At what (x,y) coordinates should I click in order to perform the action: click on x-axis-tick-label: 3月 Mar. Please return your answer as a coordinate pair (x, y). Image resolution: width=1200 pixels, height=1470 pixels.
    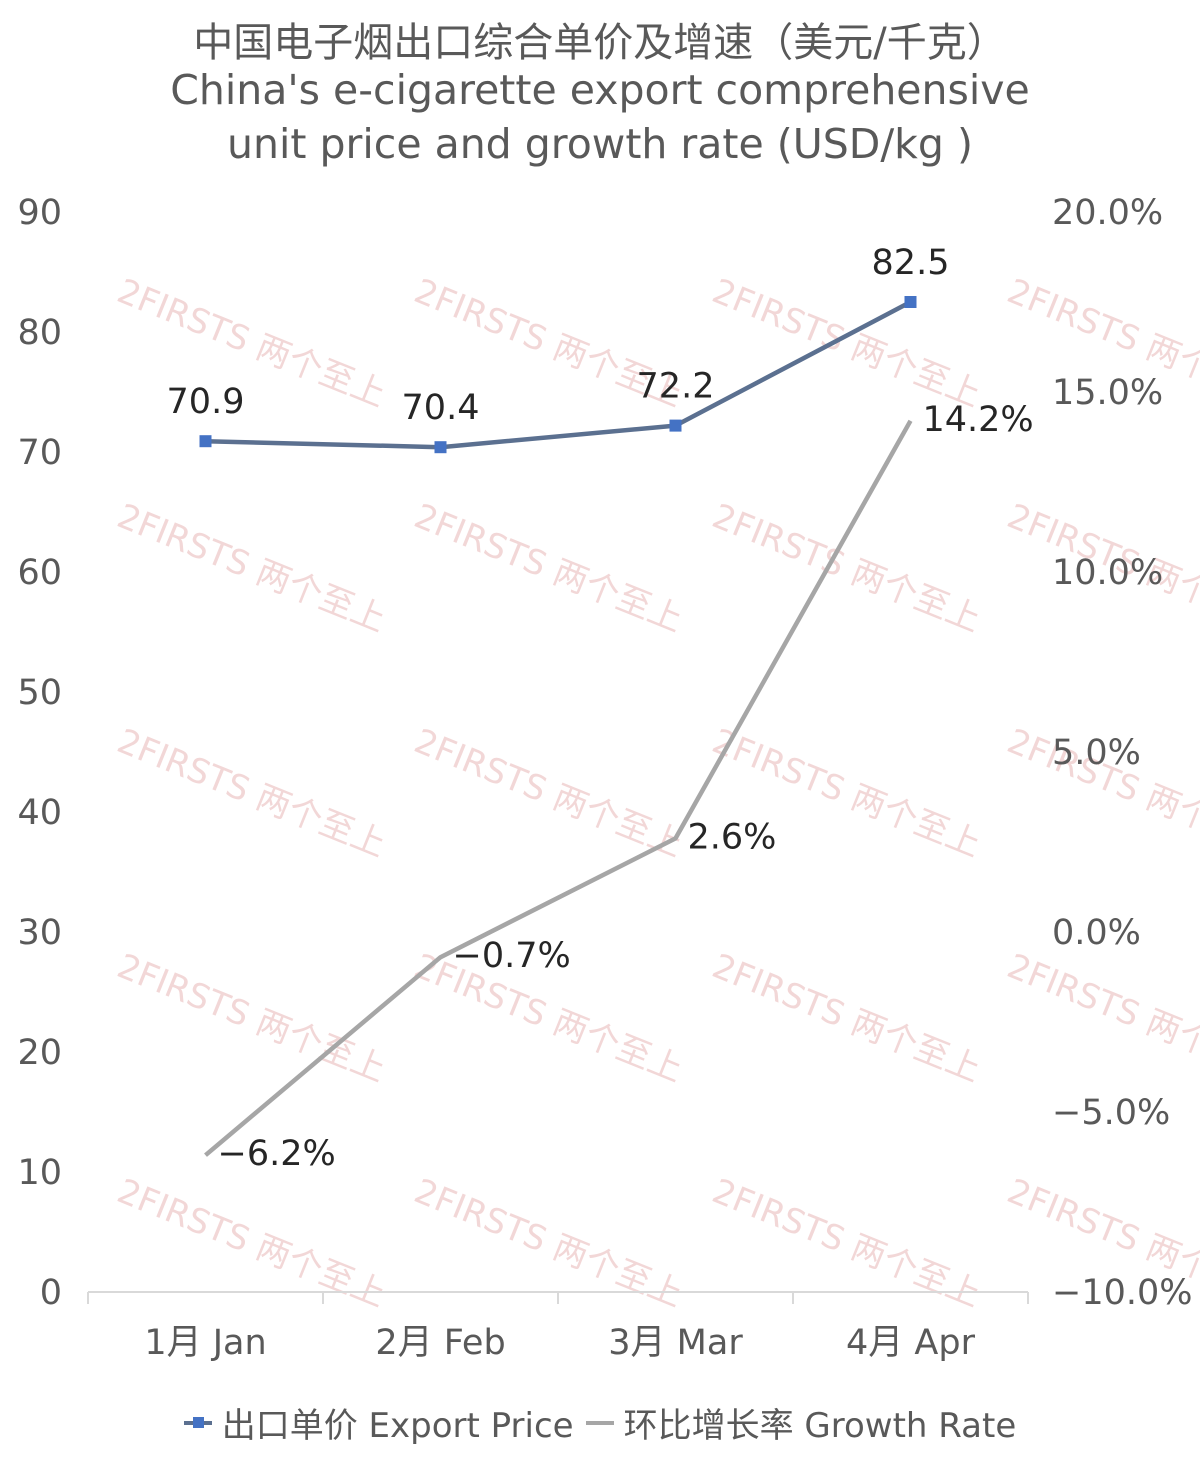
    Looking at the image, I should click on (675, 1343).